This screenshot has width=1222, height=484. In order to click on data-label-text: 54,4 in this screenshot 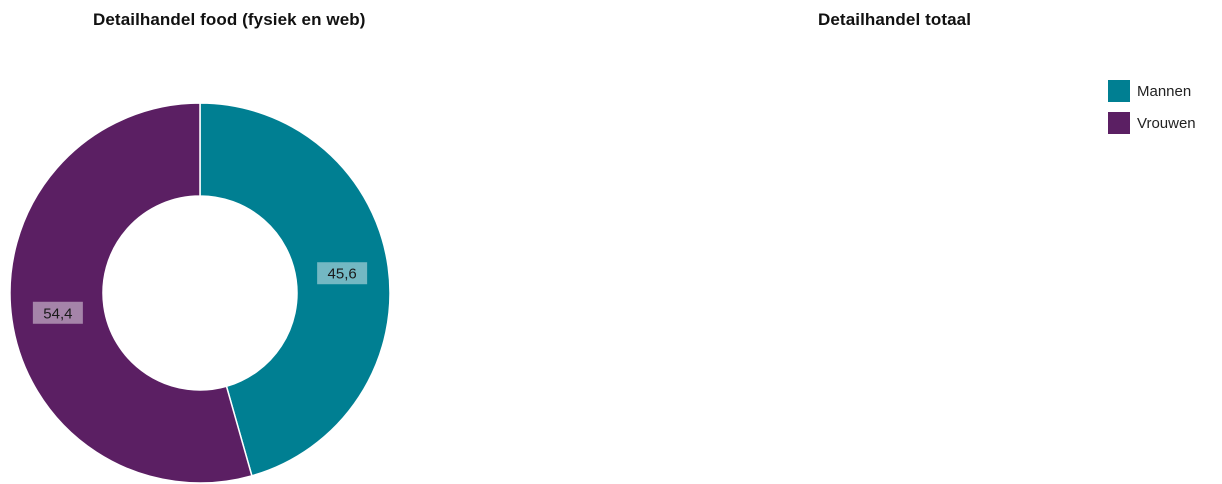, I will do `click(57, 313)`.